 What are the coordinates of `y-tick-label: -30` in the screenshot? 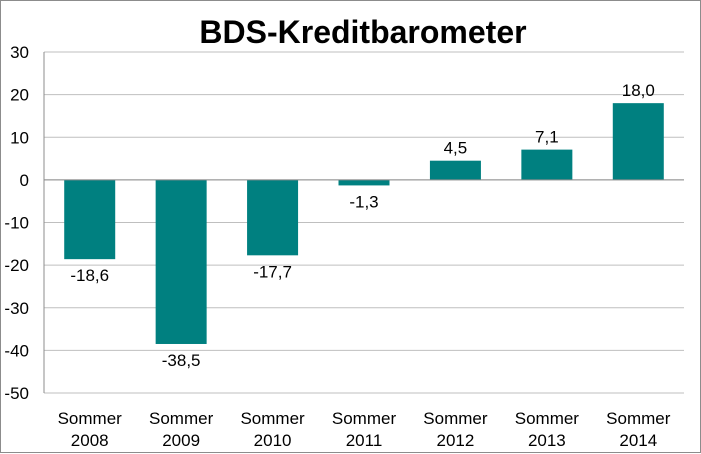 It's located at (16, 308).